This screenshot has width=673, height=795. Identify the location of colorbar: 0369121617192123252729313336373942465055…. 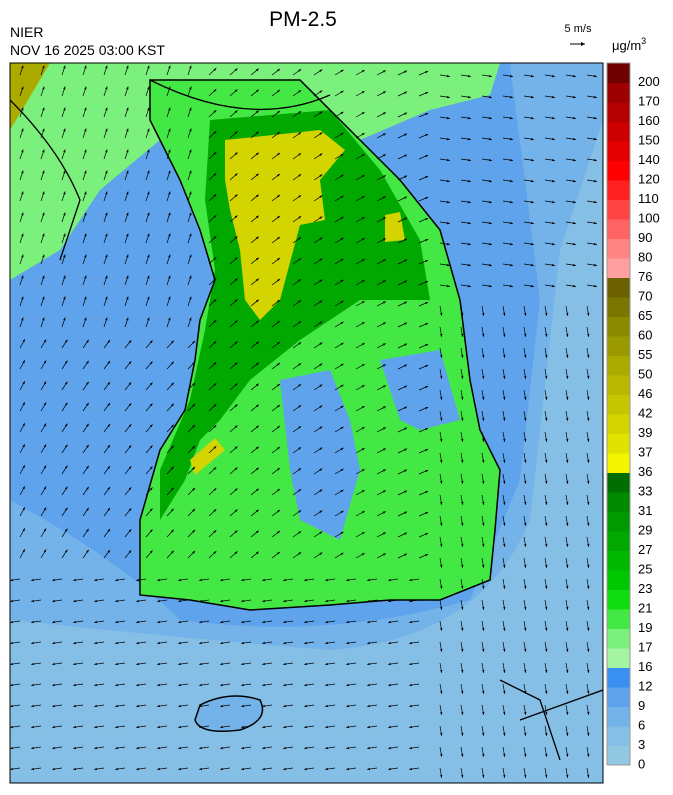
(633, 416).